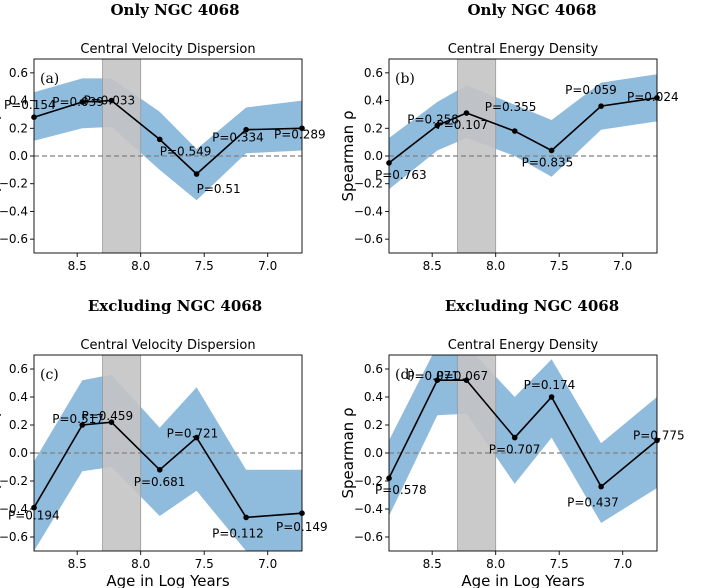 Image resolution: width=706 pixels, height=588 pixels. Describe the element at coordinates (401, 175) in the screenshot. I see `p-value-label: P=0.763` at that location.